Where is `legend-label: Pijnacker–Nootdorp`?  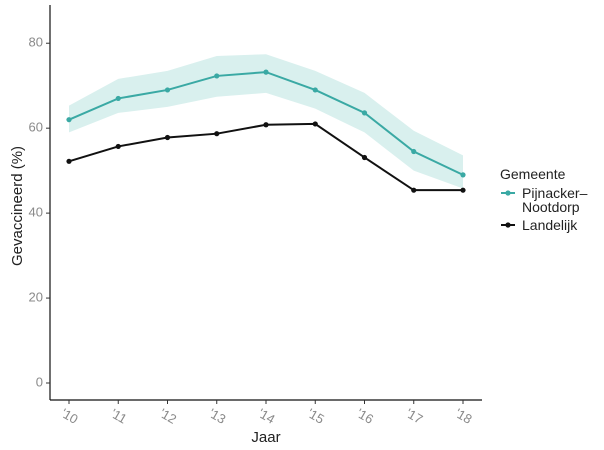
legend-label: Pijnacker–Nootdorp is located at coordinates (555, 200).